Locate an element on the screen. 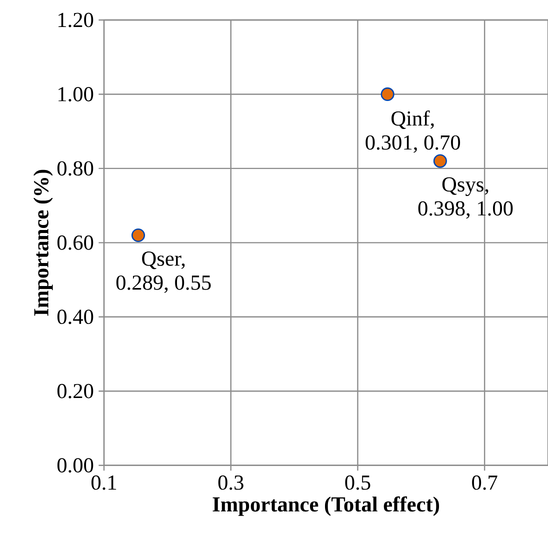 This screenshot has width=548, height=533. annotation: Qinf, 0.301, 0.70 is located at coordinates (413, 131).